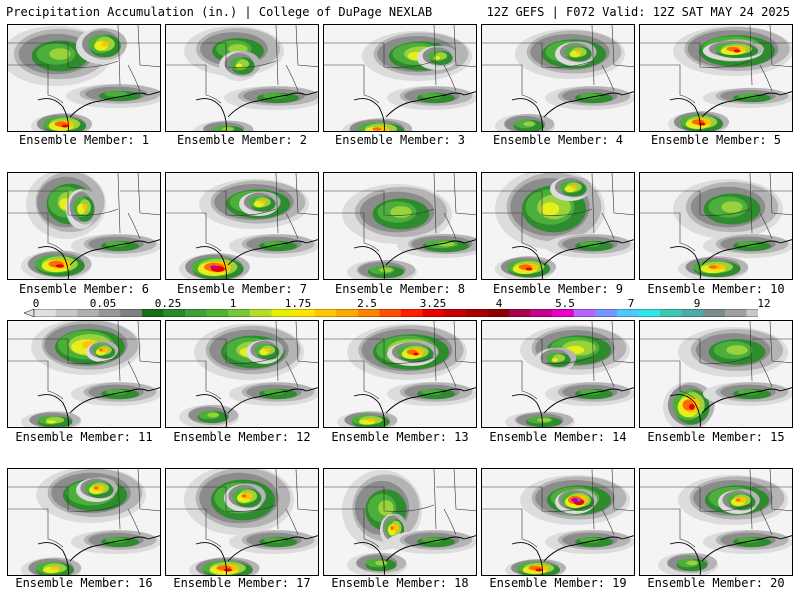 This screenshot has height=600, width=800. I want to click on ensemble-member-label: Ensemble Member: 19, so click(558, 583).